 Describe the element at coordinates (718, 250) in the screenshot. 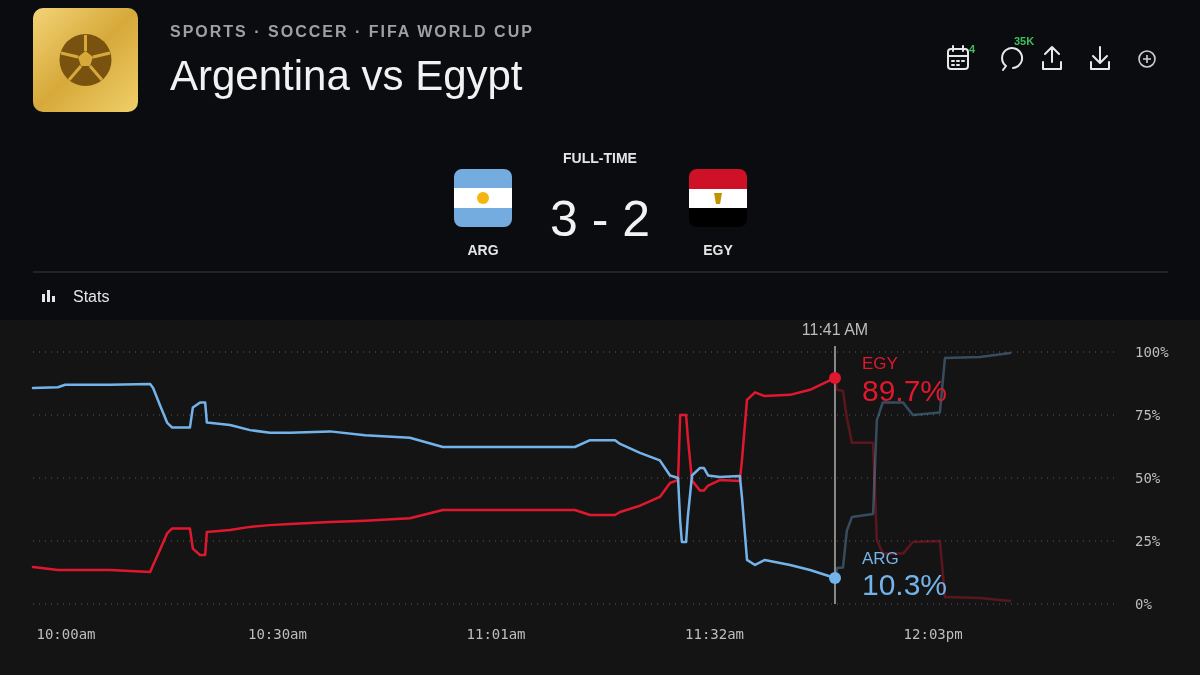

I see `text: EGY` at that location.